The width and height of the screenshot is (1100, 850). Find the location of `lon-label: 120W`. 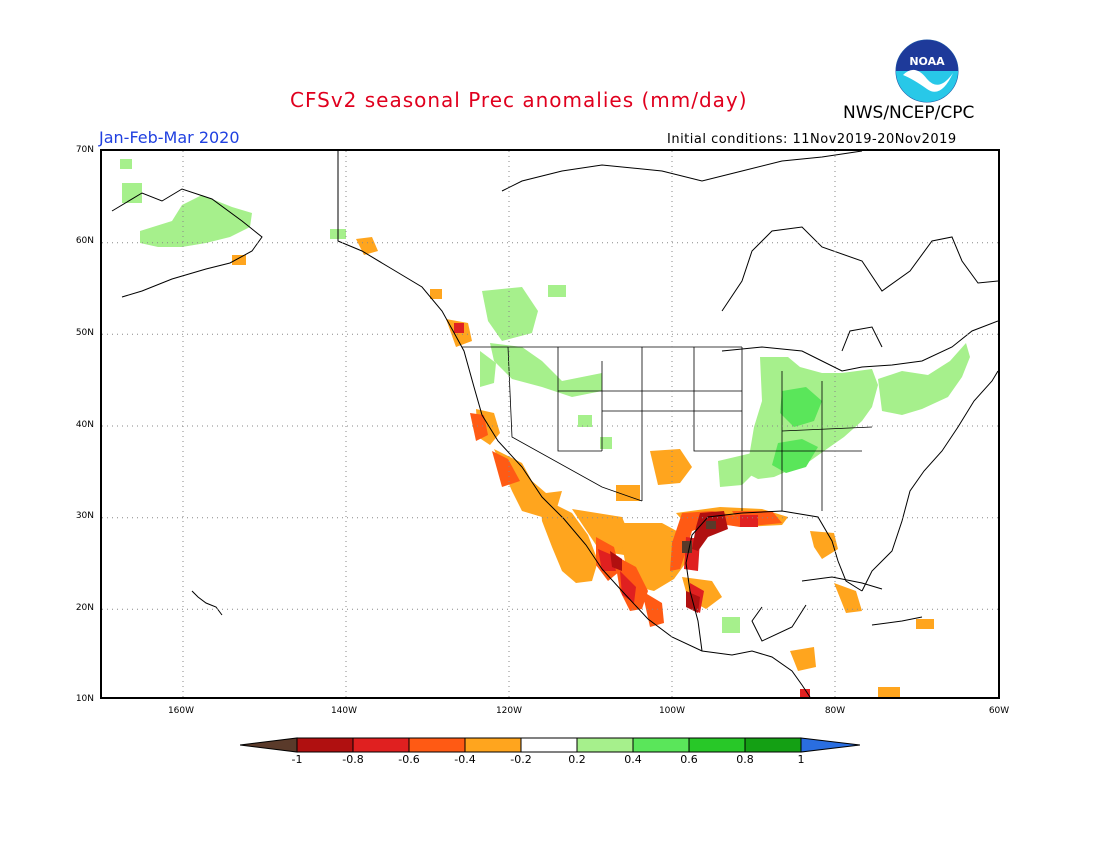

lon-label: 120W is located at coordinates (509, 711).